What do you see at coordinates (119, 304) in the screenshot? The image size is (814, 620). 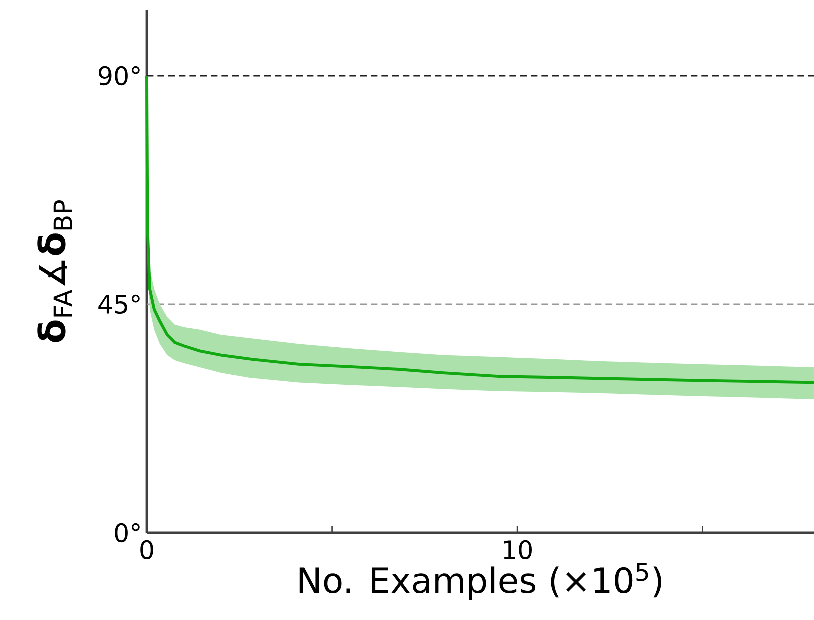 I see `y-tick-label: 45°` at bounding box center [119, 304].